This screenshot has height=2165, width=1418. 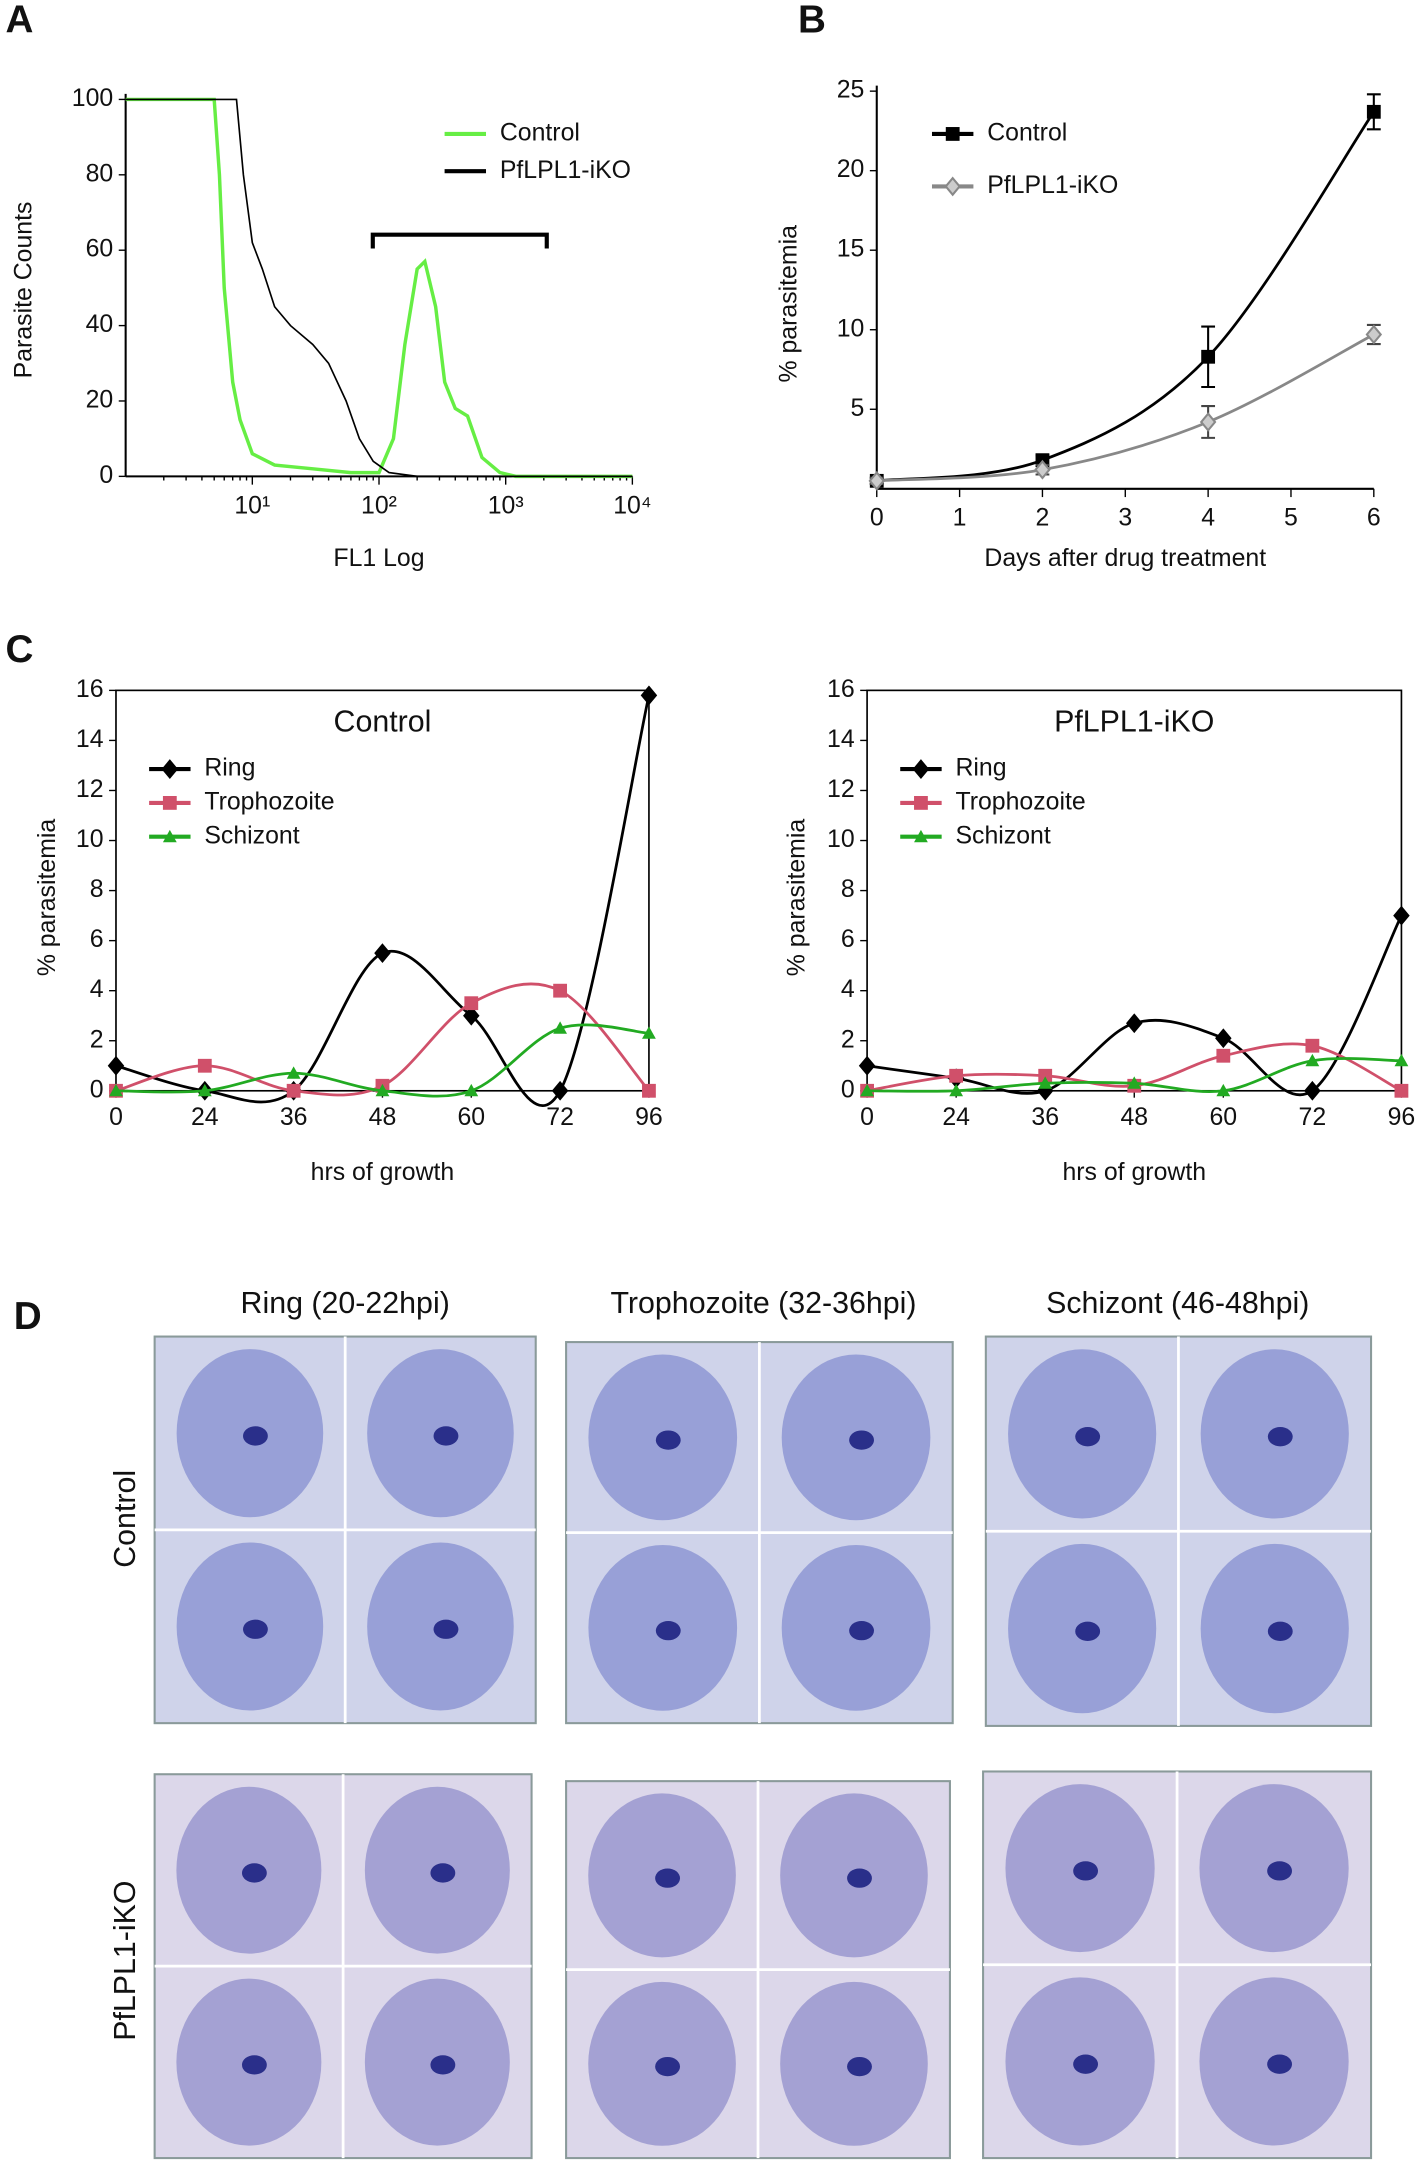 What do you see at coordinates (1177, 1303) in the screenshot?
I see `column-header: Schizont (46-48hpi)` at bounding box center [1177, 1303].